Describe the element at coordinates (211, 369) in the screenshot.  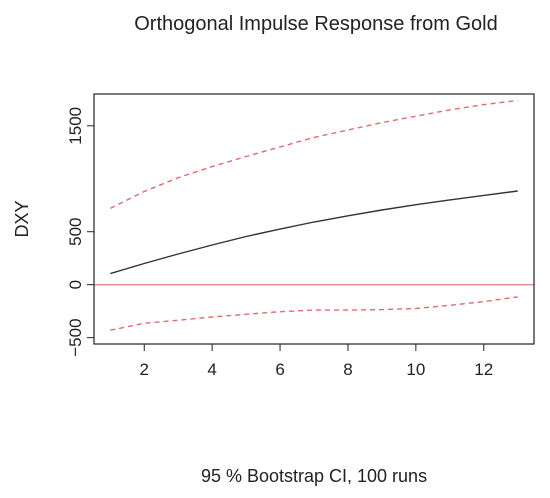
I see `x-tick-label: 4` at that location.